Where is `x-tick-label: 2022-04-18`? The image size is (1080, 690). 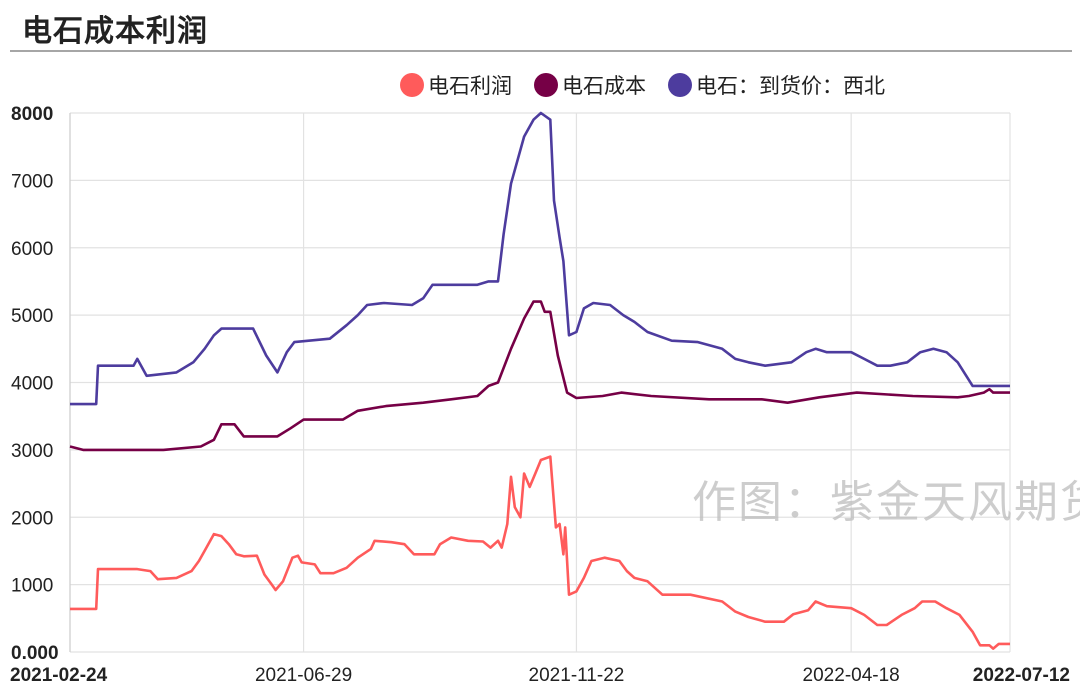 x-tick-label: 2022-04-18 is located at coordinates (851, 675).